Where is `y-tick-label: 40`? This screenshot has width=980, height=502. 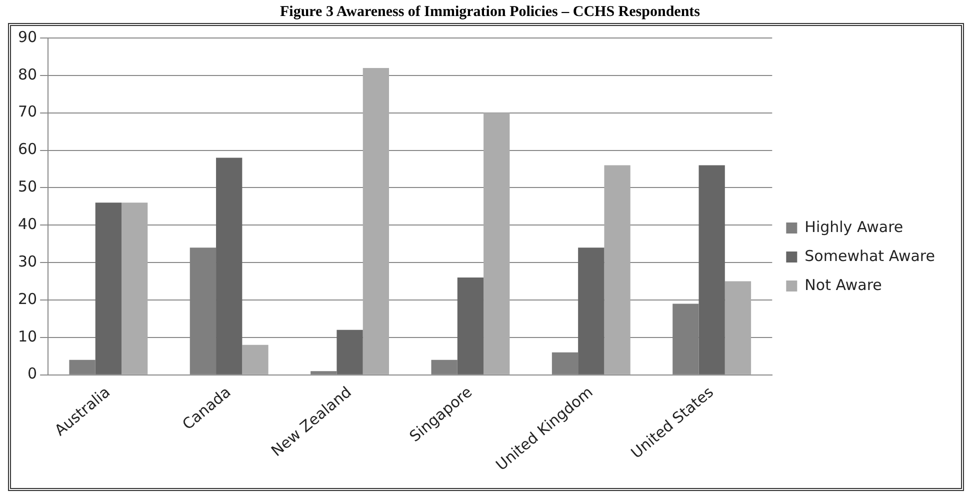
y-tick-label: 40 is located at coordinates (28, 224).